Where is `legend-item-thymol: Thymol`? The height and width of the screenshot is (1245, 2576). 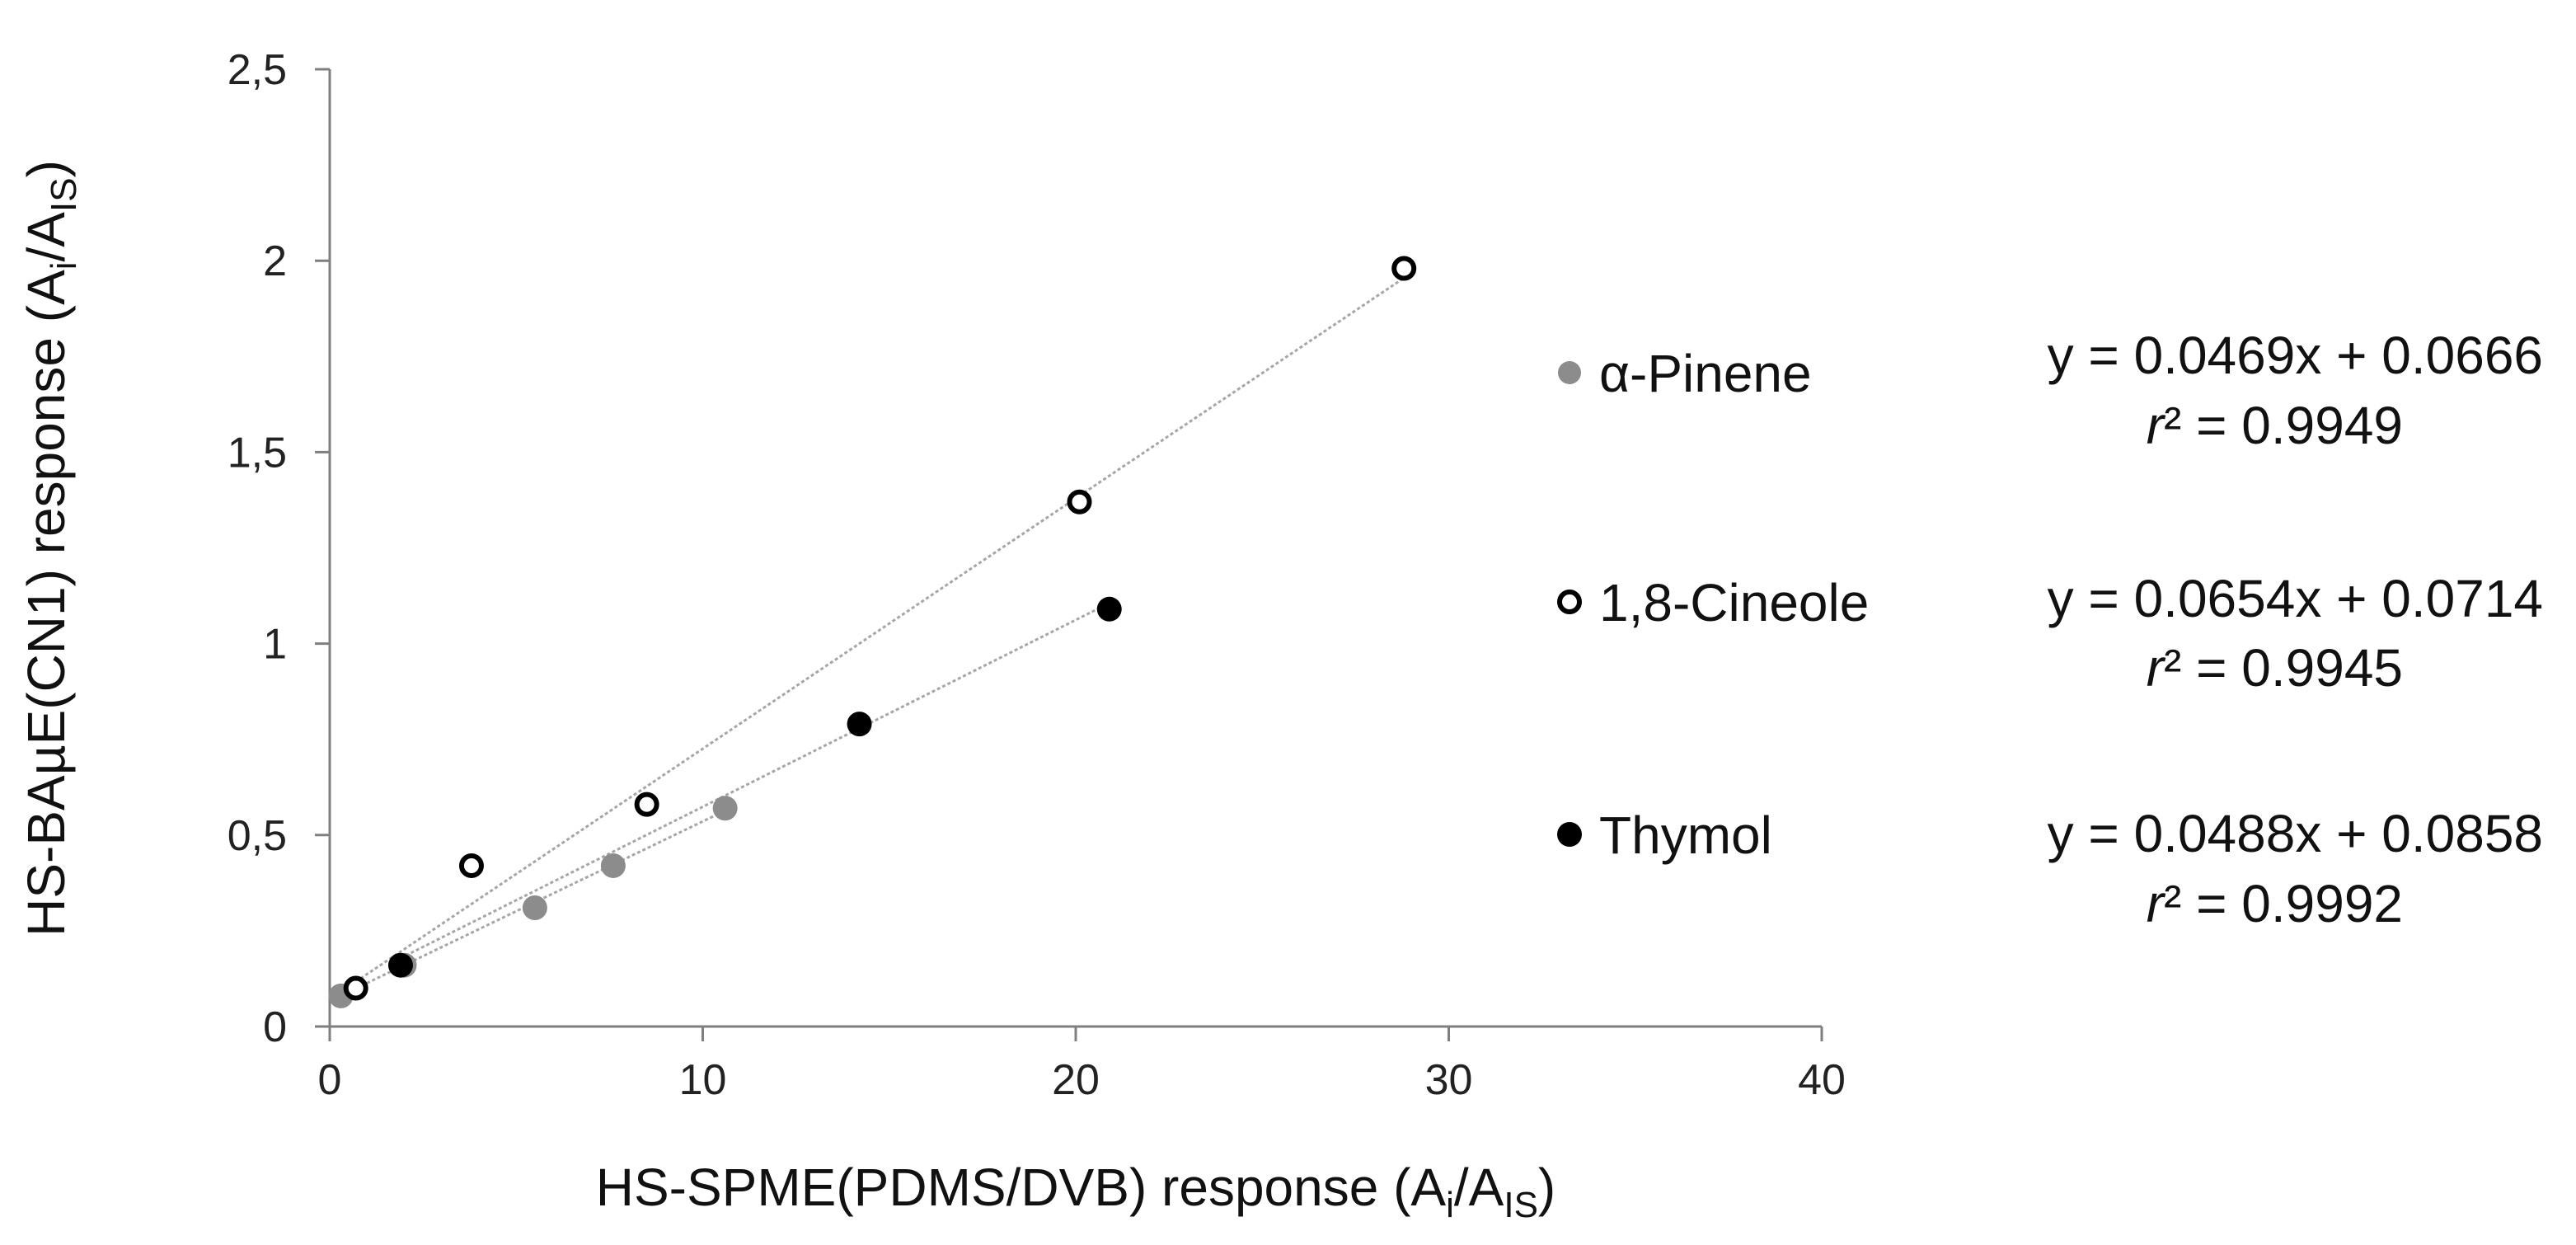 legend-item-thymol: Thymol is located at coordinates (1665, 835).